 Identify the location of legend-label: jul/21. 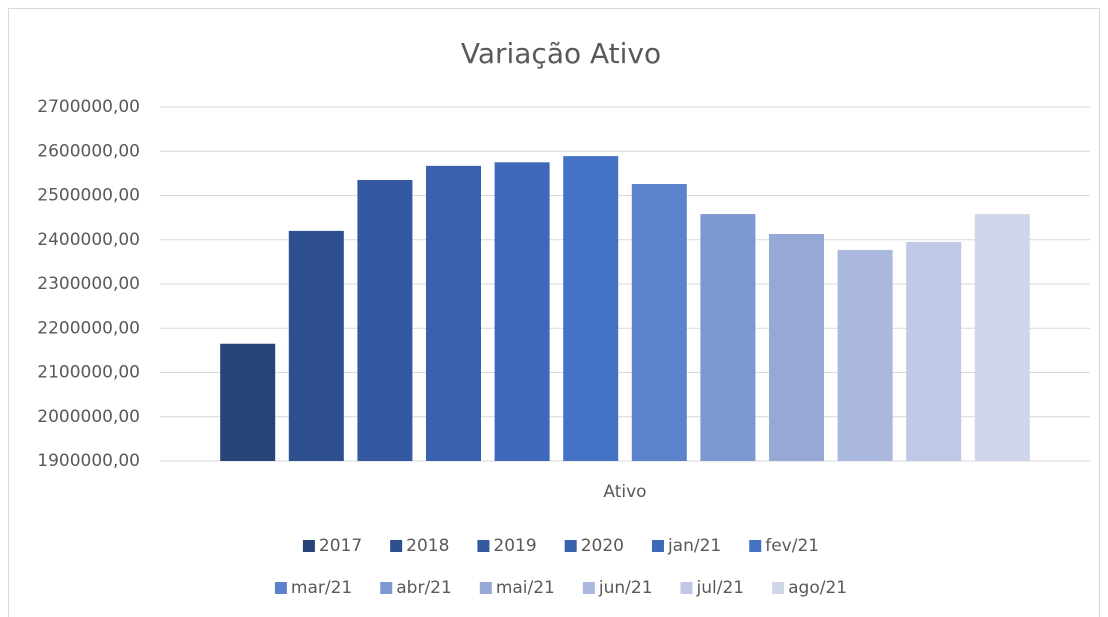
(720, 588).